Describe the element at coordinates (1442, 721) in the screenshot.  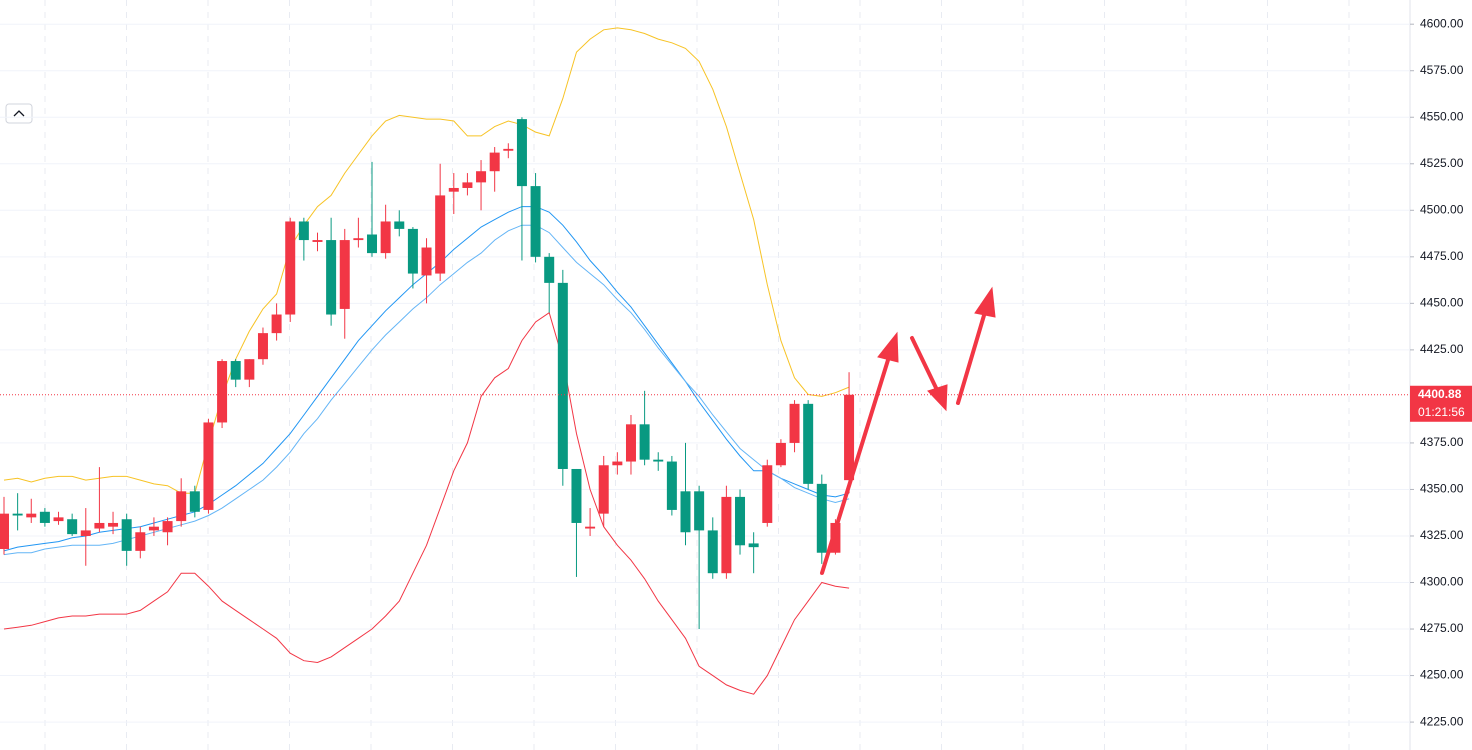
I see `y-tick-label: 4225.00` at that location.